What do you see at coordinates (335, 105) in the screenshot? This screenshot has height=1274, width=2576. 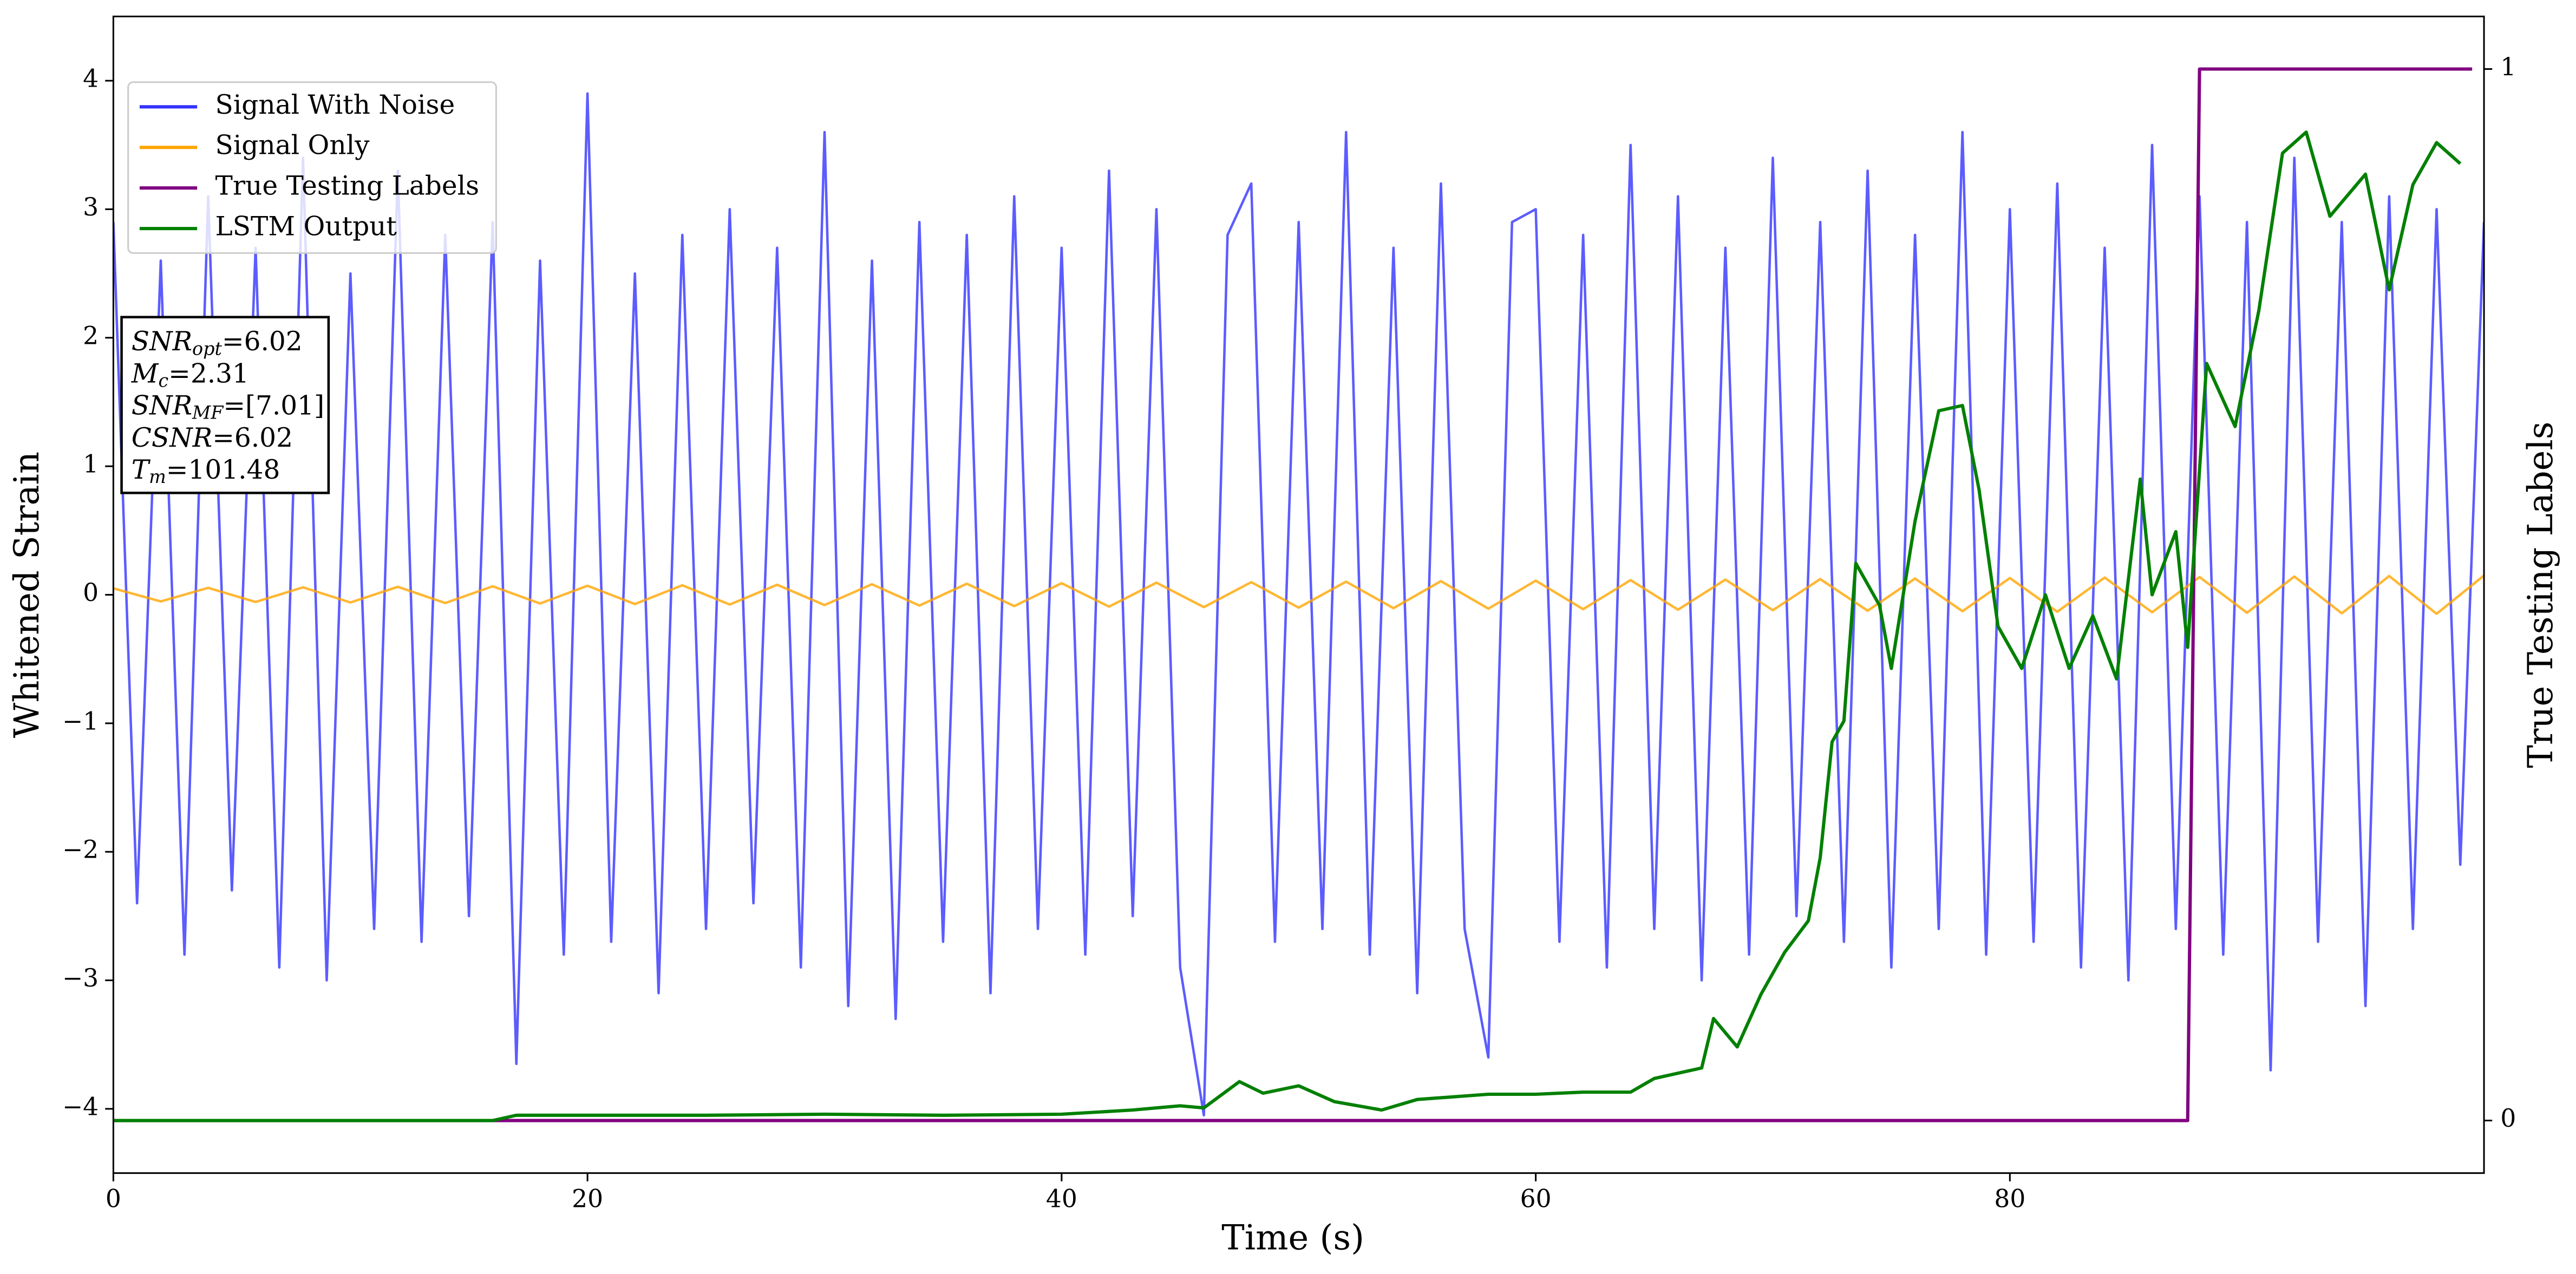 I see `legend-label: Signal With Noise` at bounding box center [335, 105].